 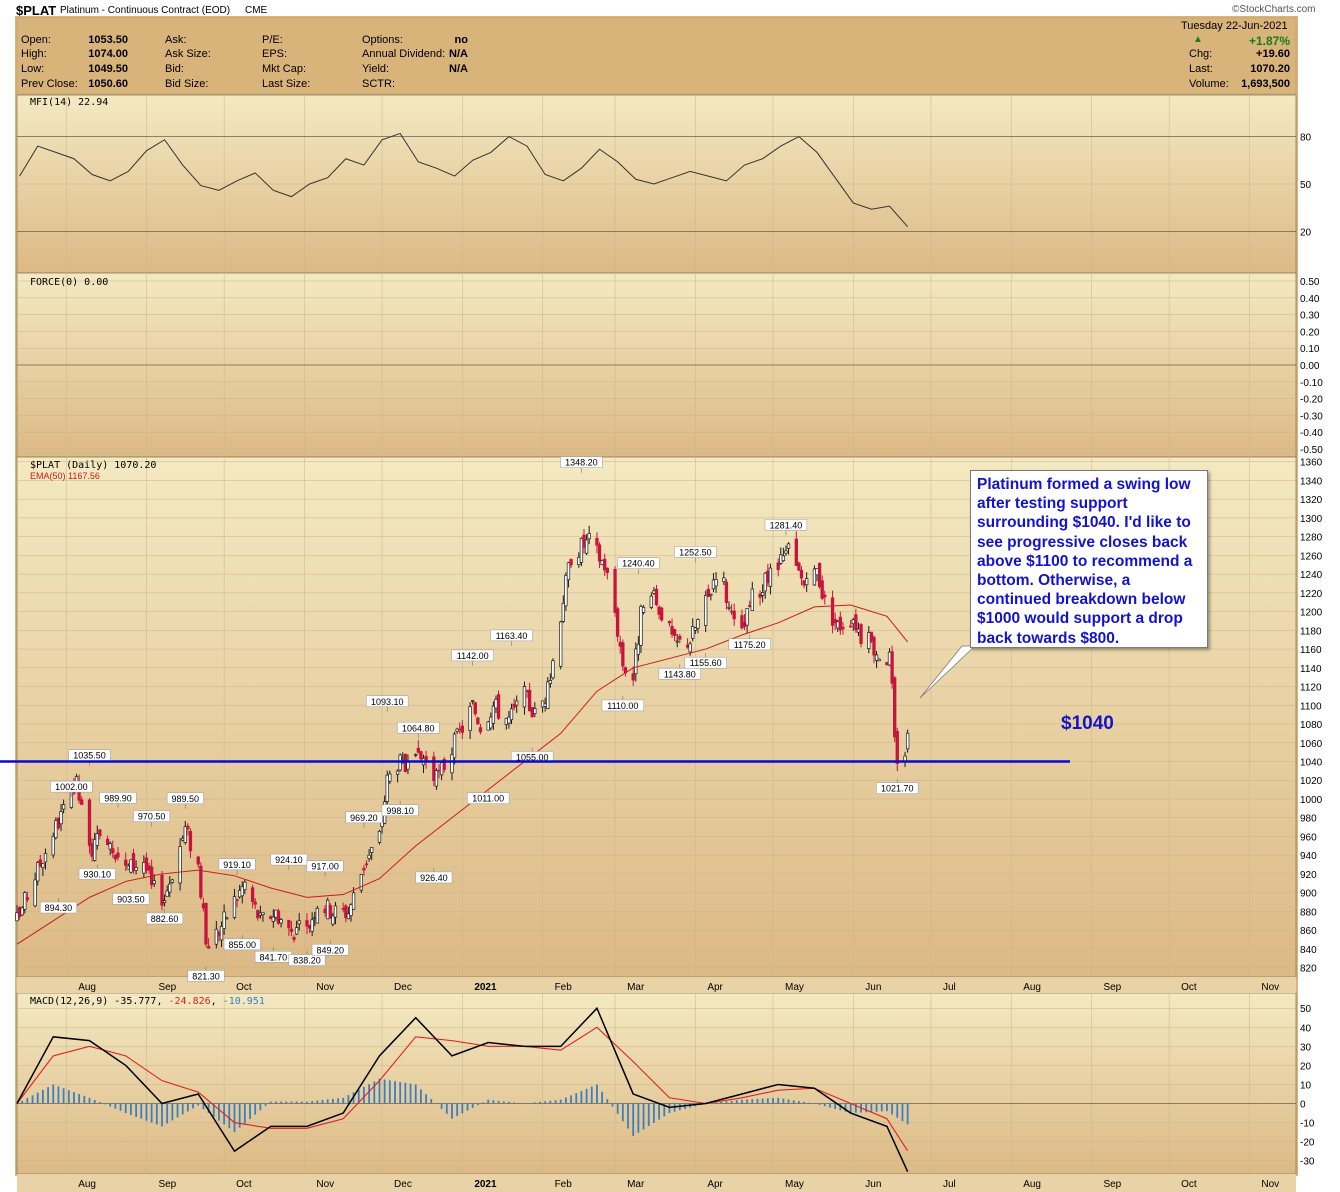 I want to click on x-tick-label: Oct, so click(x=1189, y=987).